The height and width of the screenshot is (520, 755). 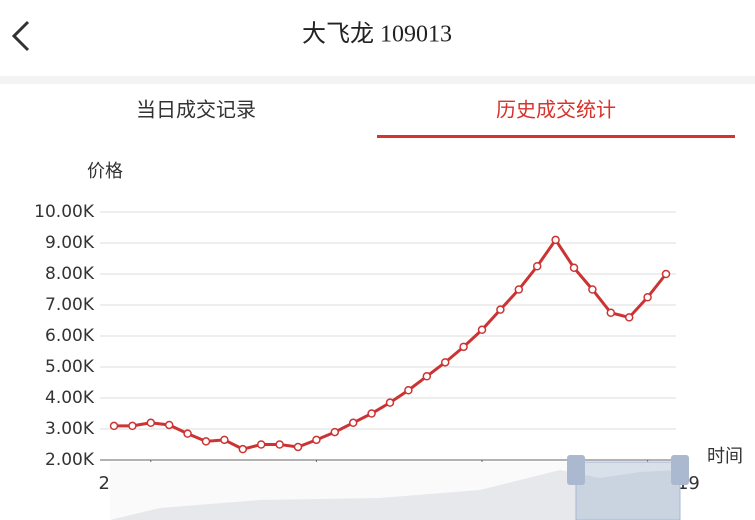 I want to click on y-tick-label: 2.00K, so click(x=70, y=460).